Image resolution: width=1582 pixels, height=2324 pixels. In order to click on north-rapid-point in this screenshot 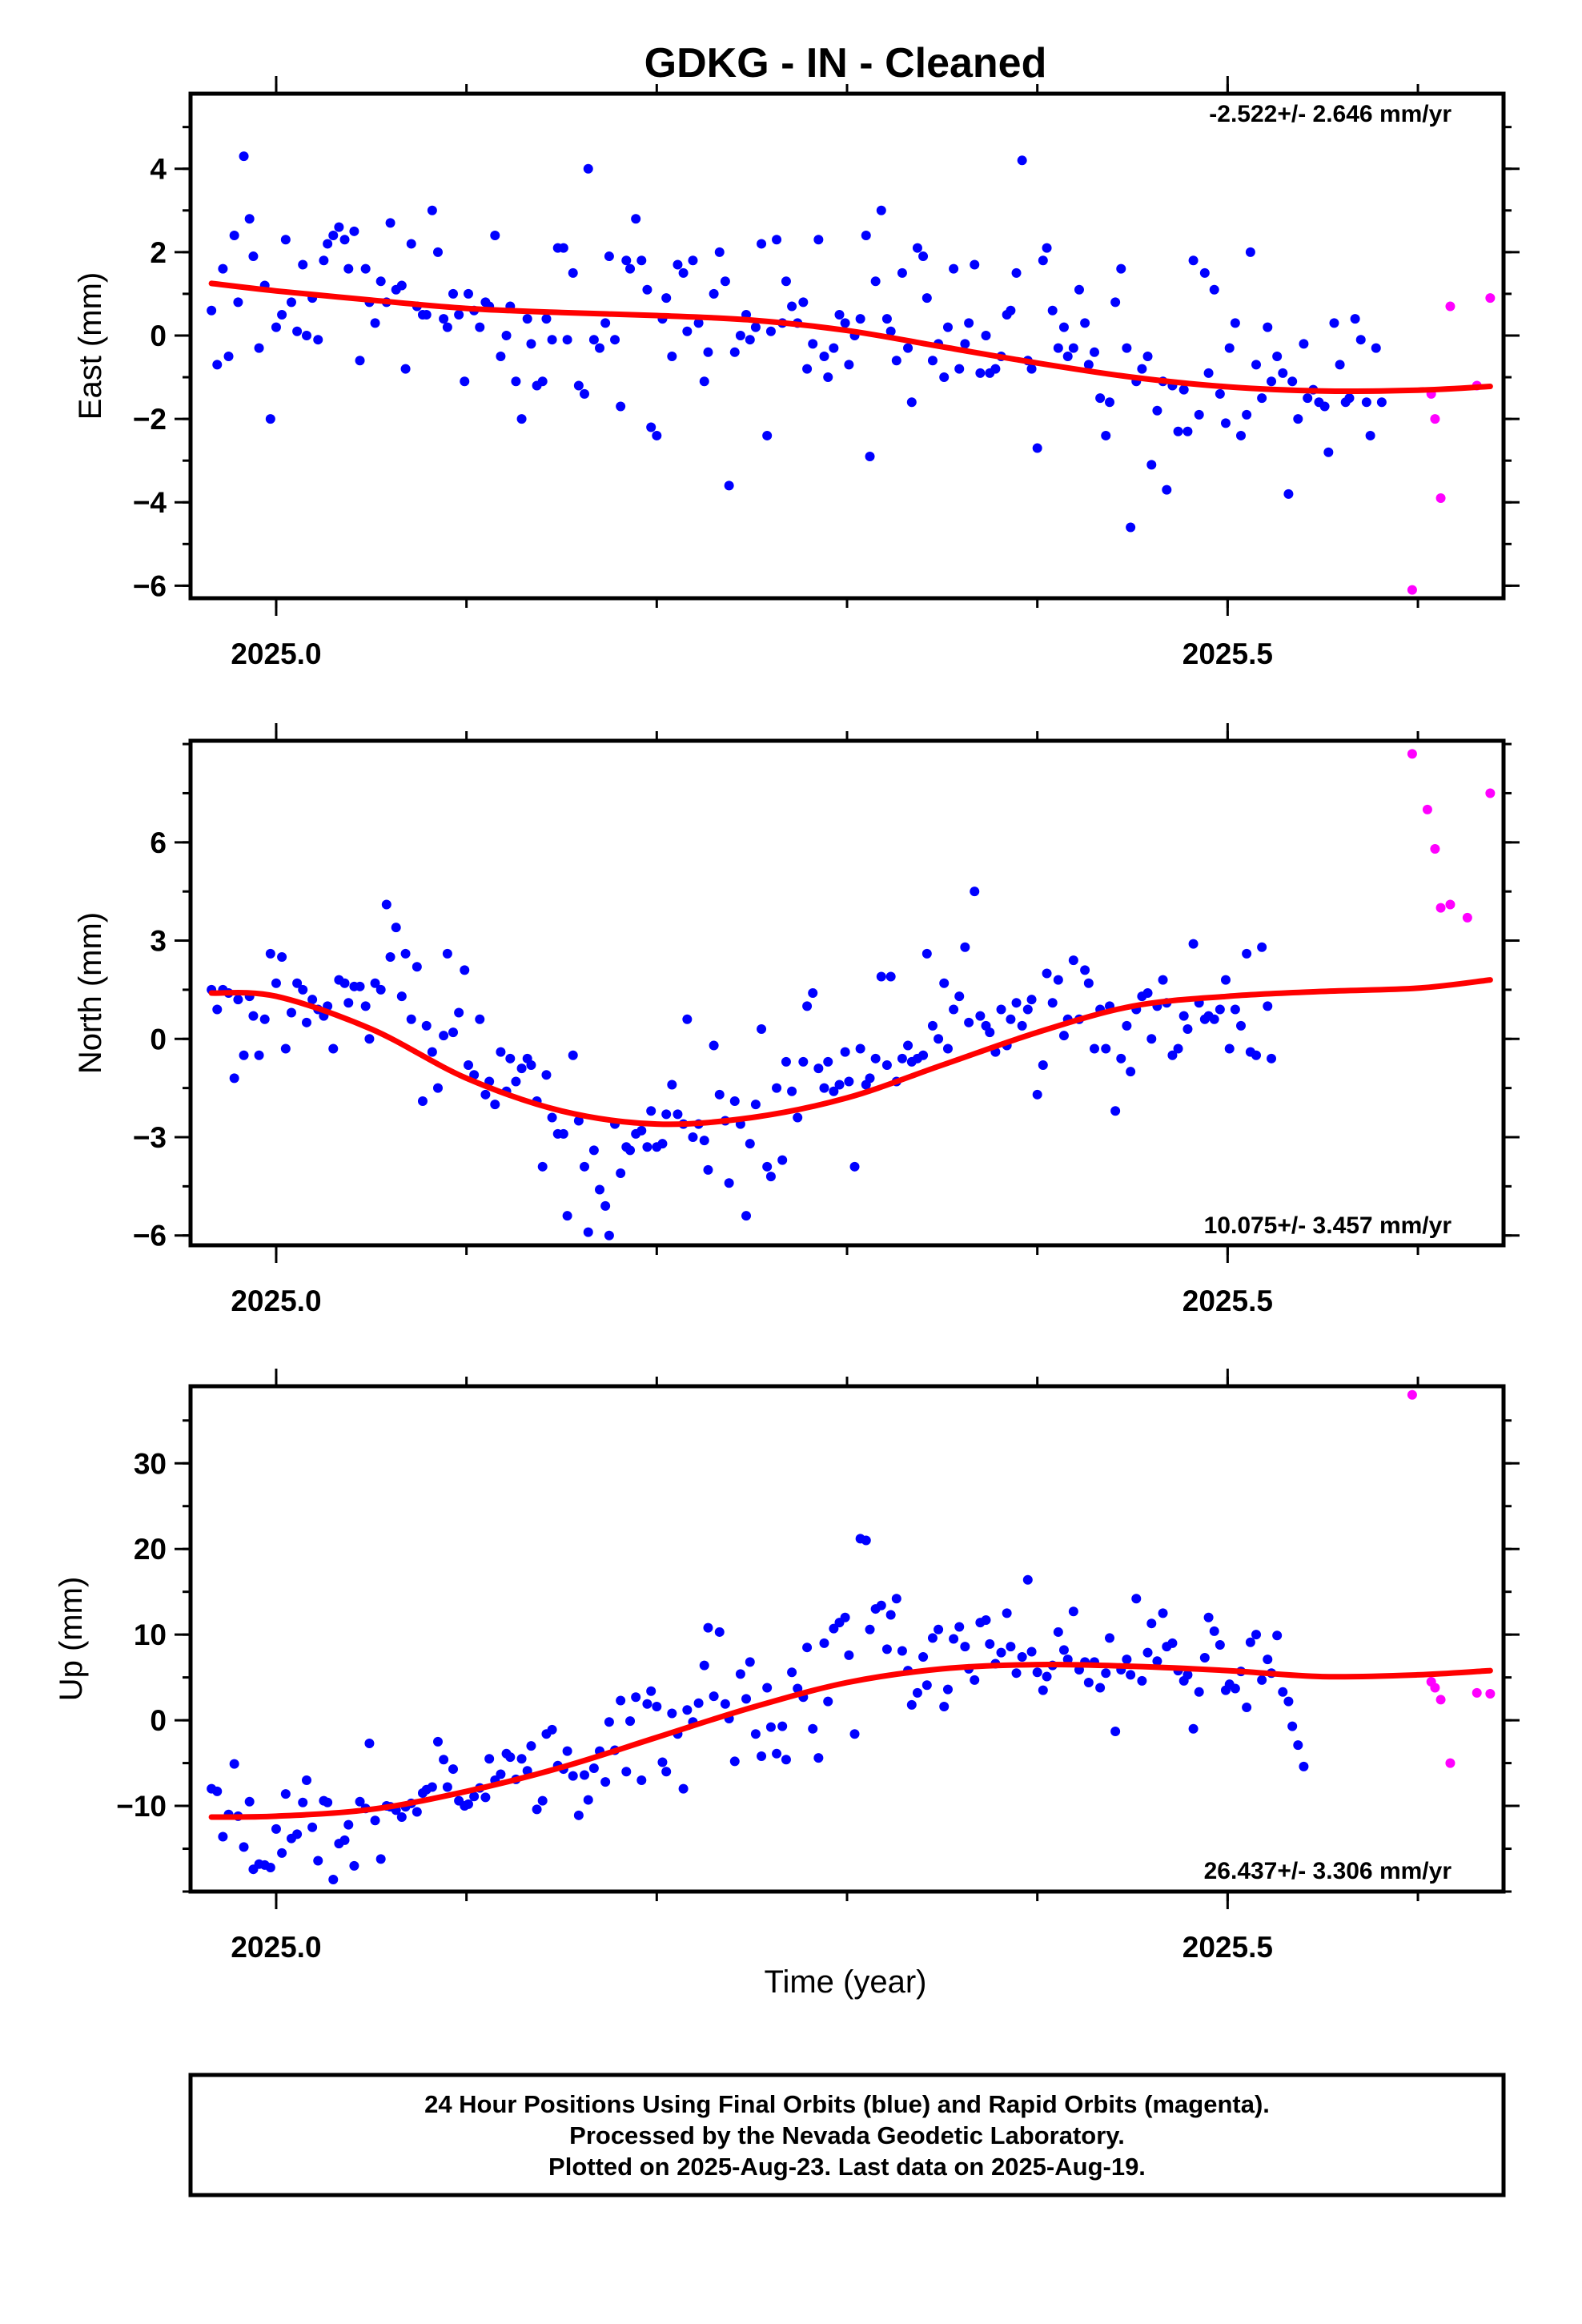, I will do `click(1435, 849)`.